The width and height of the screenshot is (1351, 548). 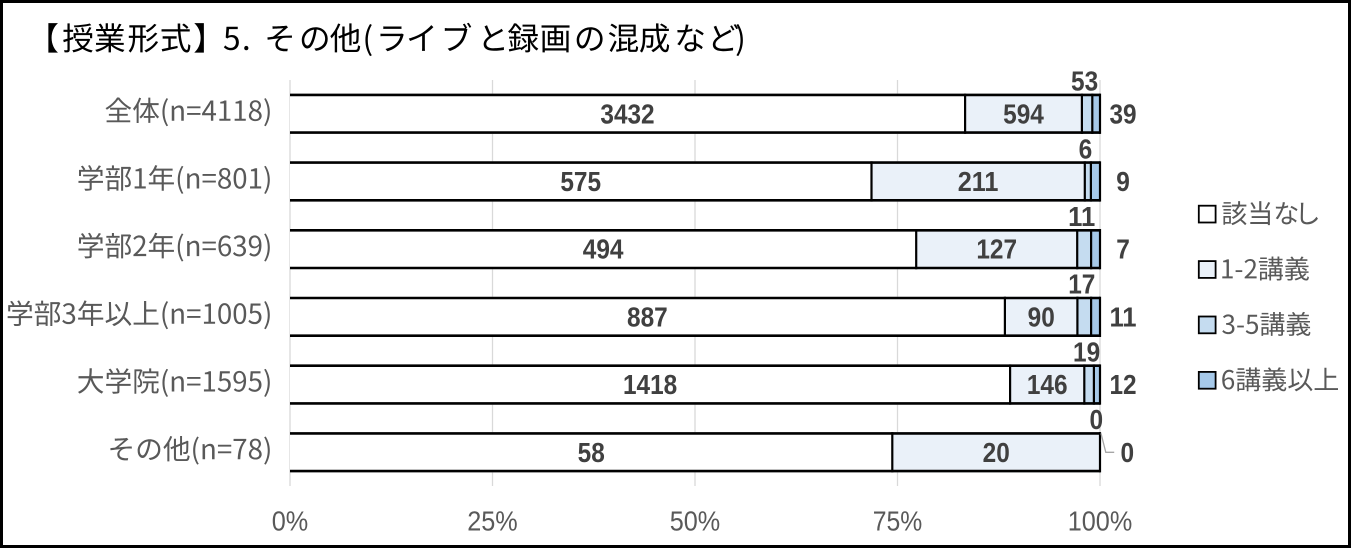 I want to click on svg-text: 594, so click(x=1023, y=113).